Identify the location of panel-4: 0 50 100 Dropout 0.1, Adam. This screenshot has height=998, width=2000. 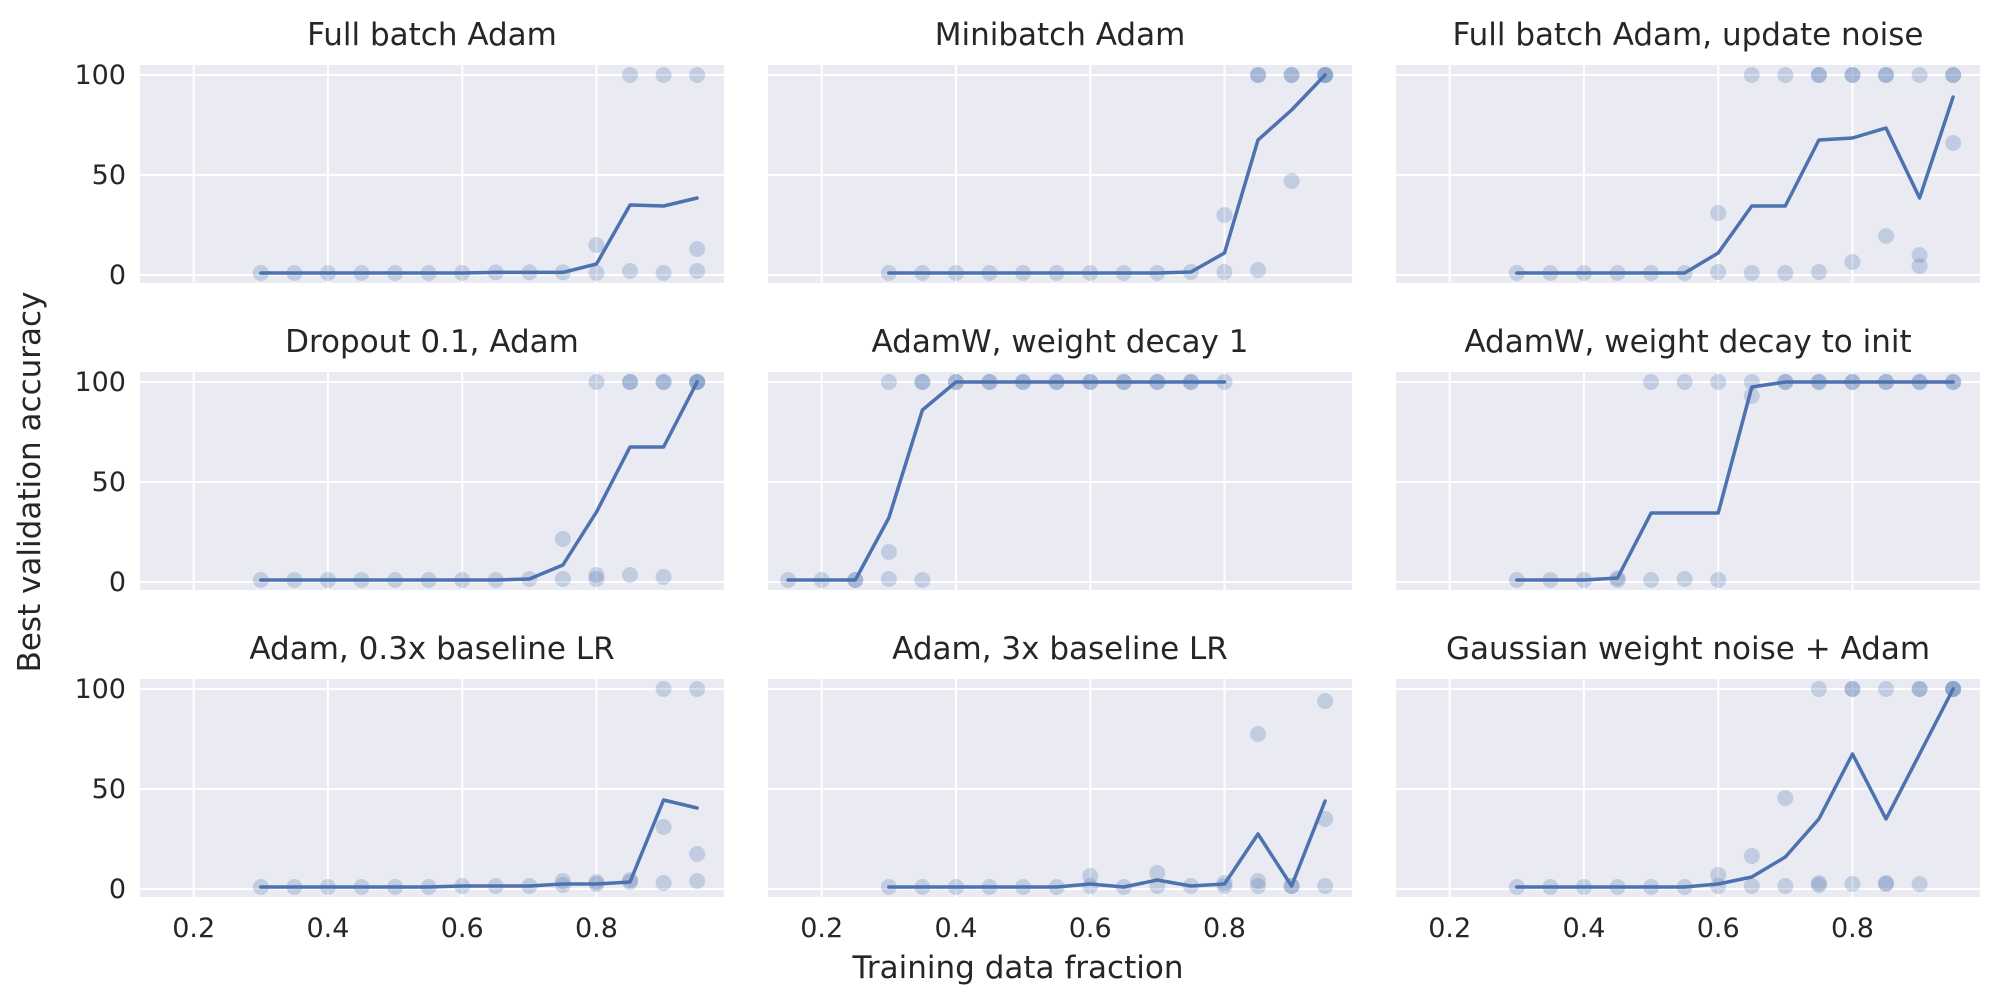
(399, 461).